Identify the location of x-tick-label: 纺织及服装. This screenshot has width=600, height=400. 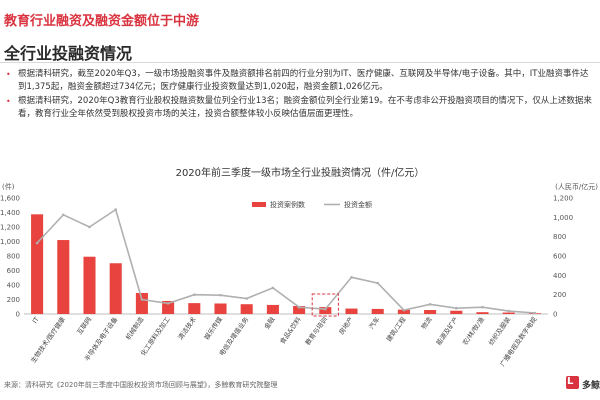
(499, 331).